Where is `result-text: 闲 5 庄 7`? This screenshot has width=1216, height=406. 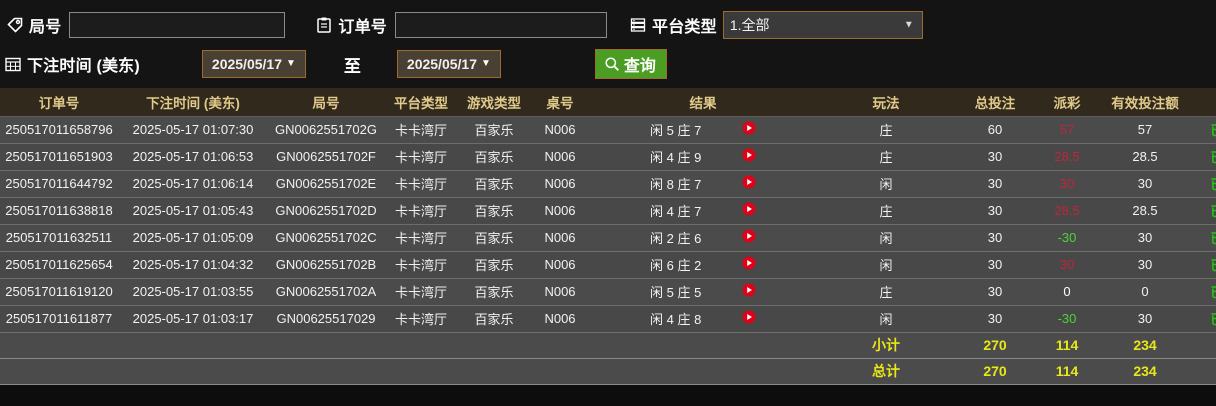 result-text: 闲 5 庄 7 is located at coordinates (676, 130).